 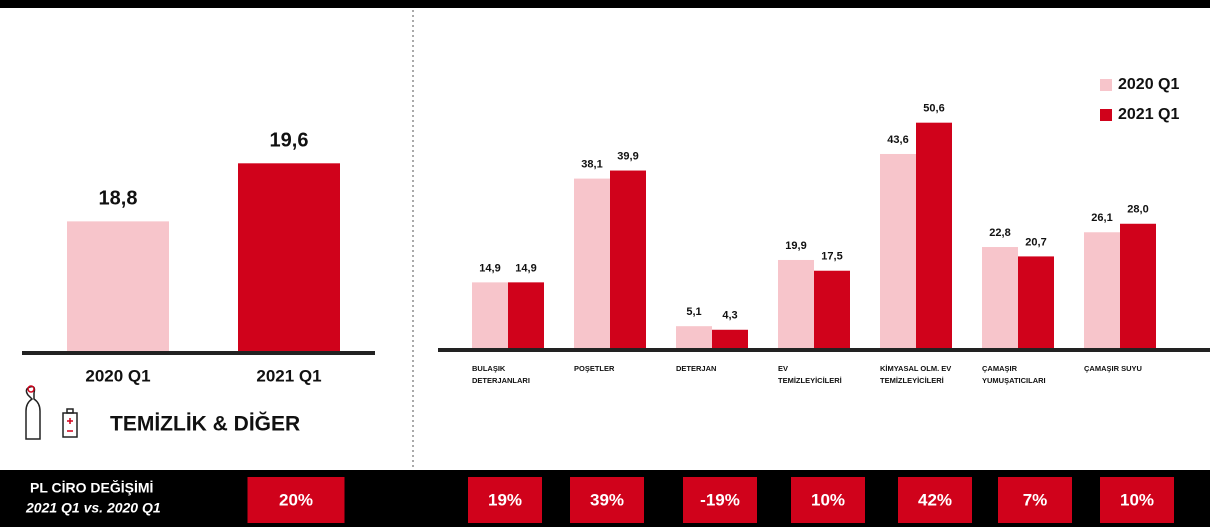 I want to click on value-label: 39,9, so click(x=627, y=156).